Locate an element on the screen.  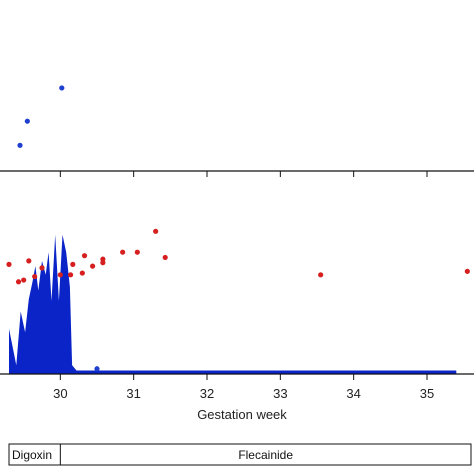
x-axis-label: Gestation week is located at coordinates (242, 414).